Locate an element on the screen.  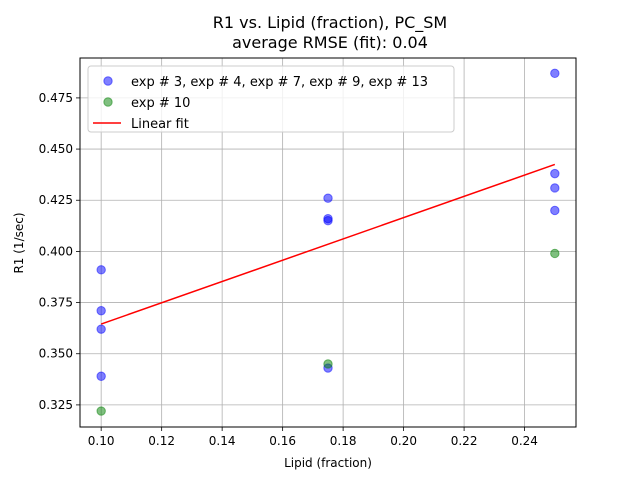
y-axis: 0.325 0.350 0.375 0.400 0.425 0.450 0.475 is located at coordinates (59, 251).